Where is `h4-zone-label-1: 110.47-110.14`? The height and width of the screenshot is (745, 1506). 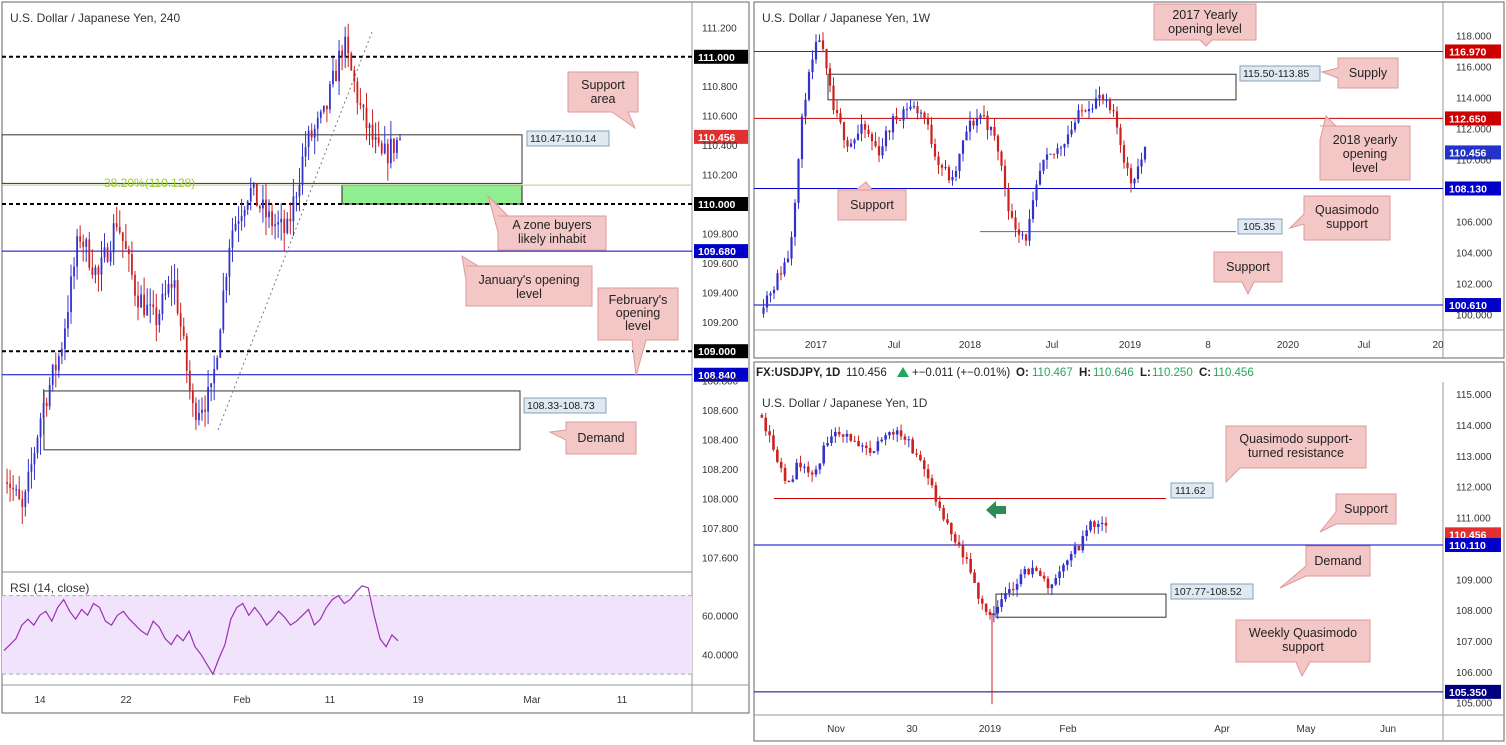
h4-zone-label-1: 110.47-110.14 is located at coordinates (568, 138).